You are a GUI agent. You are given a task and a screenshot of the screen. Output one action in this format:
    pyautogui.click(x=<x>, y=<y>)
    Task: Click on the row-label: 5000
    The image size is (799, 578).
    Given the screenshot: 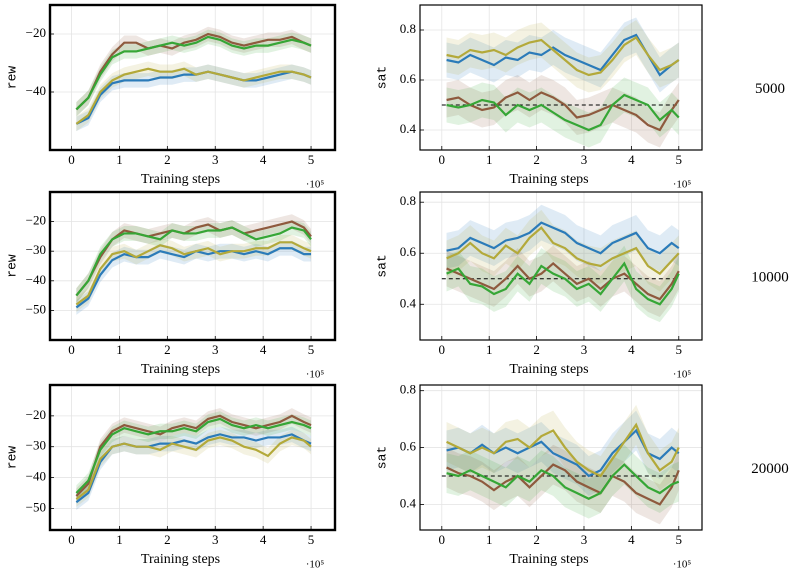 What is the action you would take?
    pyautogui.click(x=770, y=89)
    